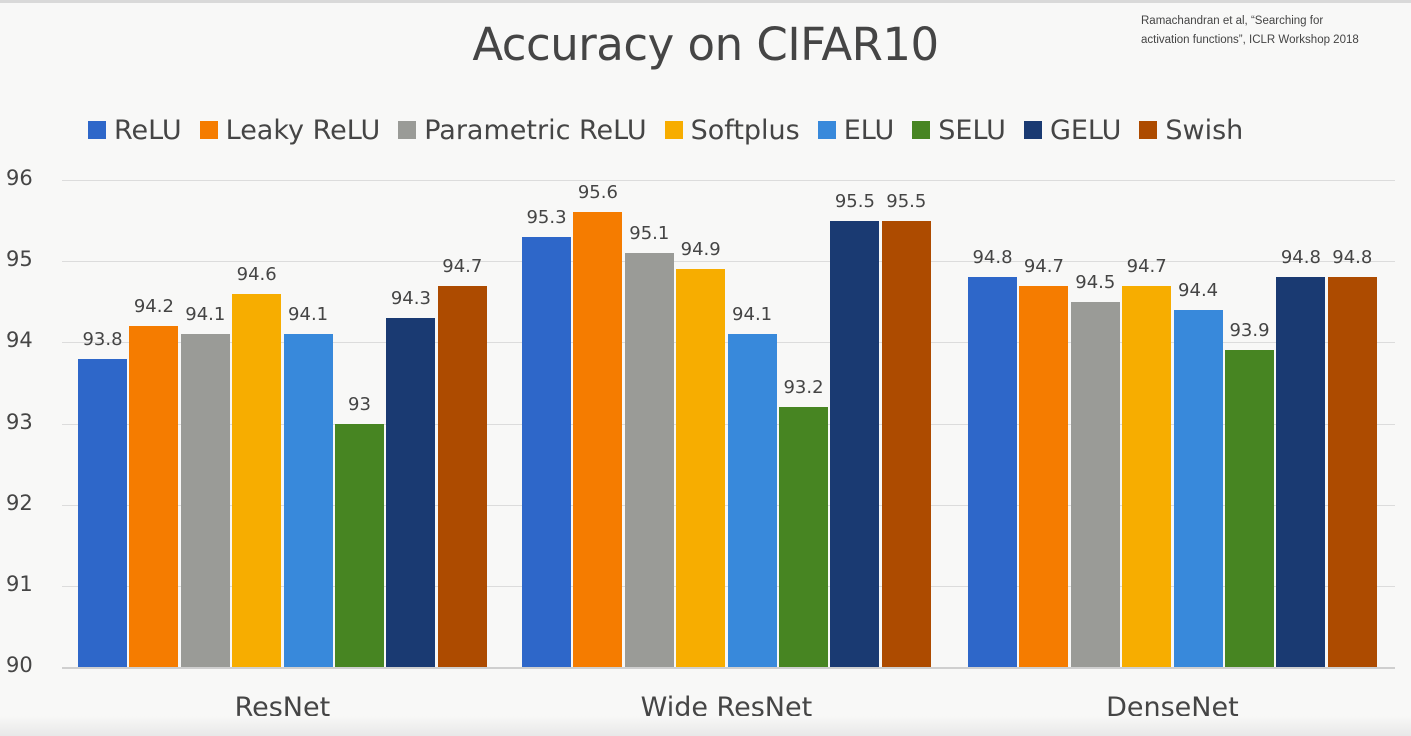  What do you see at coordinates (102, 339) in the screenshot?
I see `value-label: 93.8` at bounding box center [102, 339].